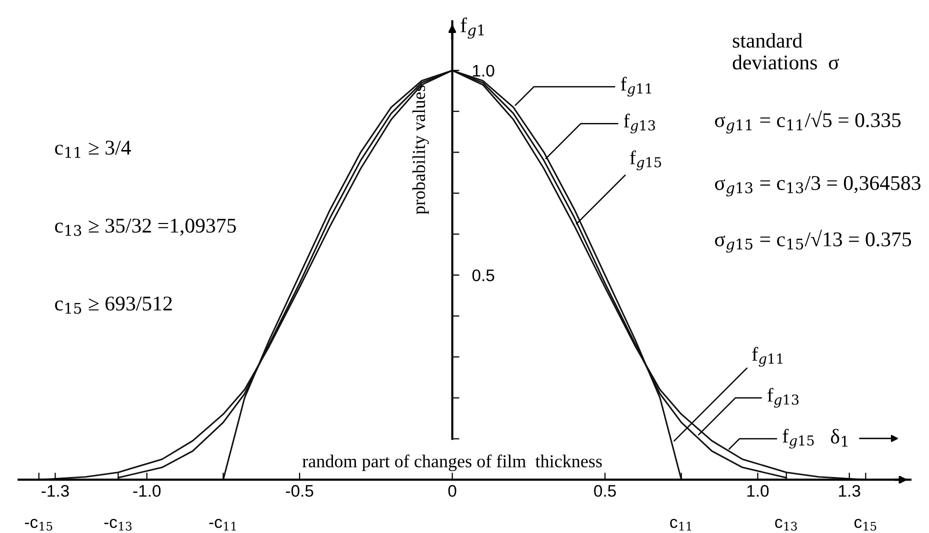  I want to click on annotation: c$_{13}$ ≥ 35/32 =1,09375, so click(145, 227).